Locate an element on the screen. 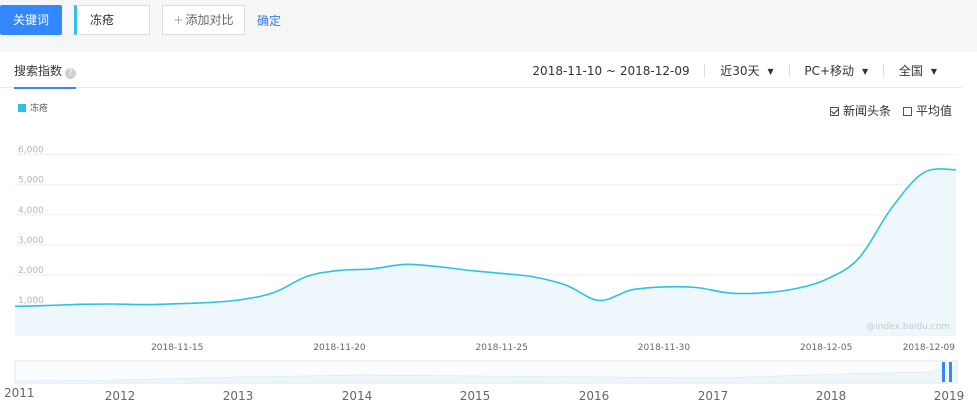 This screenshot has height=406, width=977. add-compare-button: + 添加对比 is located at coordinates (203, 20).